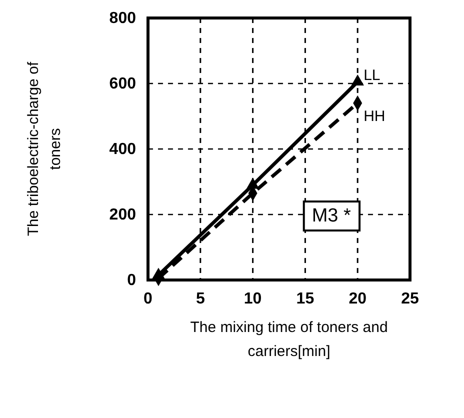 The image size is (464, 418). What do you see at coordinates (372, 75) in the screenshot?
I see `series-label: LL` at bounding box center [372, 75].